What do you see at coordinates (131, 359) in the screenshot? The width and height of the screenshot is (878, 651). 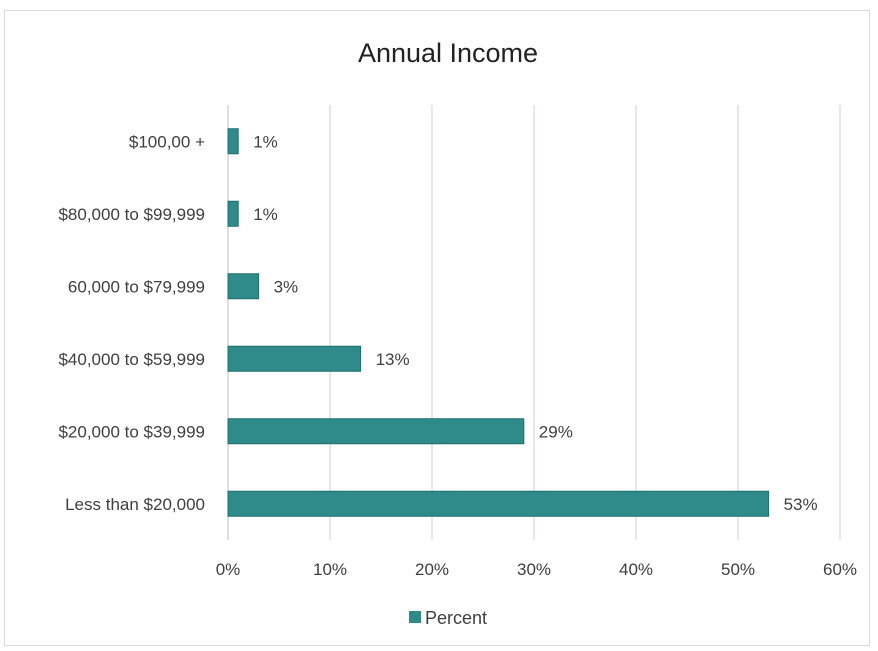 I see `category-label: $40,000 to $59,999` at bounding box center [131, 359].